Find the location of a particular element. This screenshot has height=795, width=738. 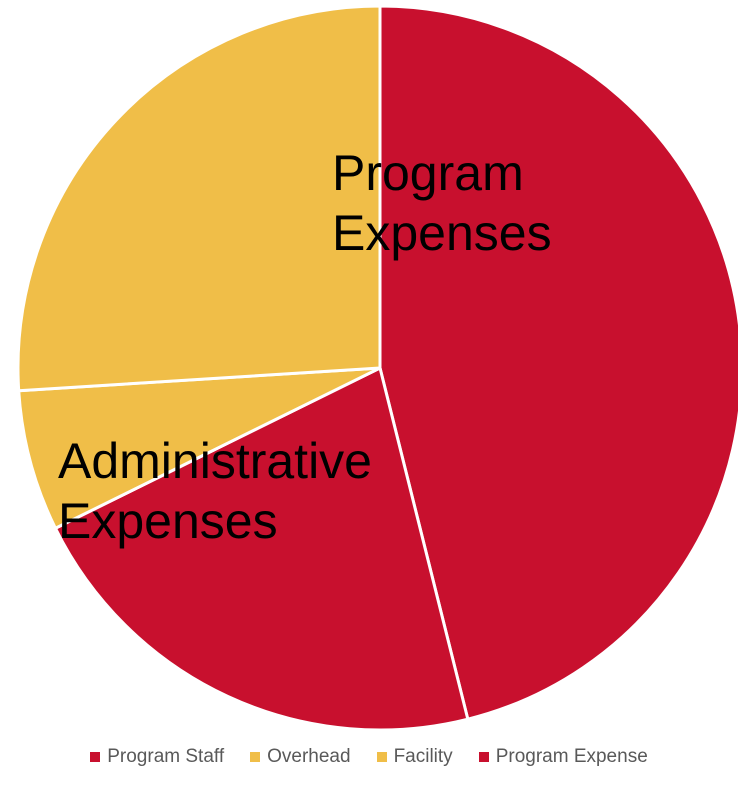

legend-item-program-expense: Program Expense is located at coordinates (563, 757).